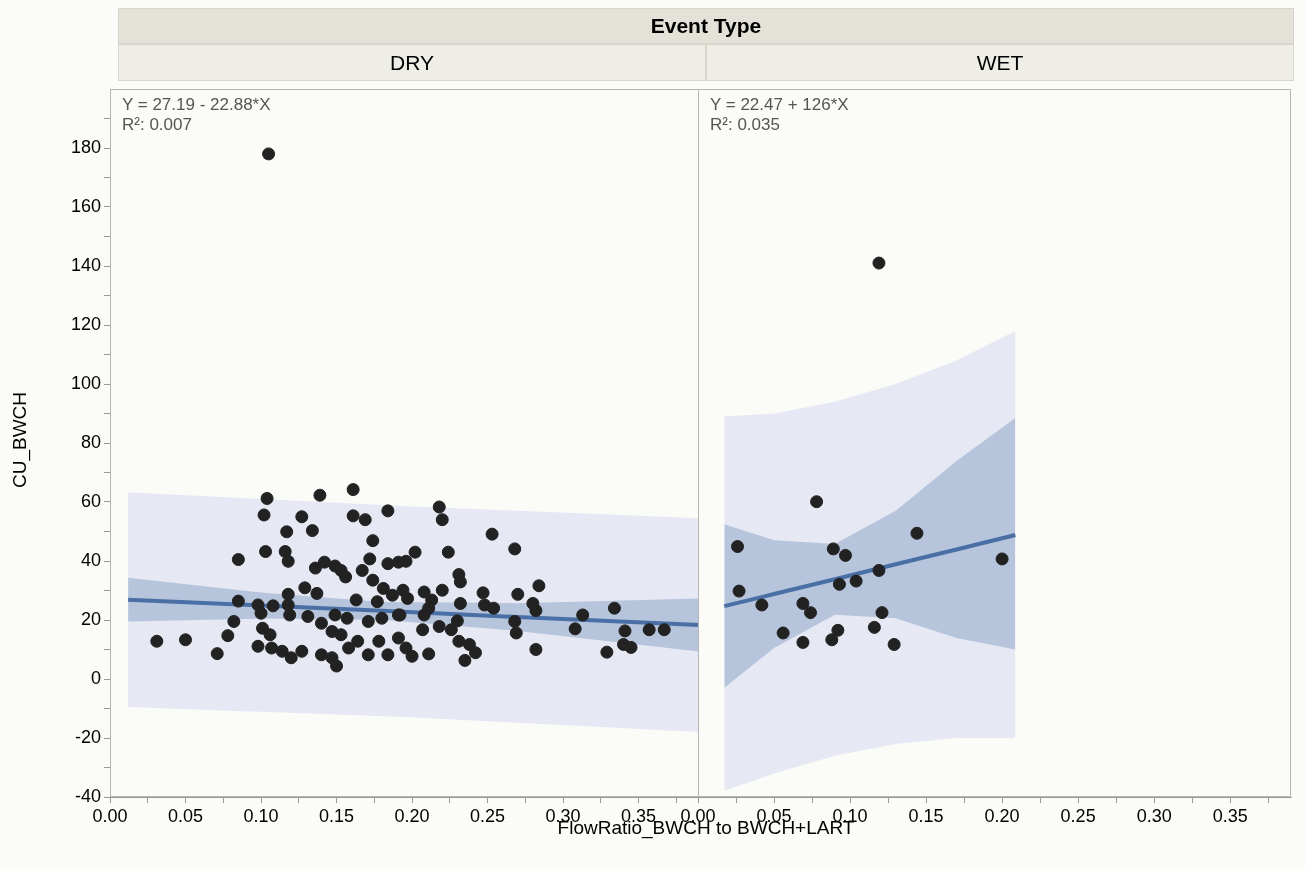 The width and height of the screenshot is (1305, 869). Describe the element at coordinates (1000, 62) in the screenshot. I see `chart-subtitle: WET` at that location.